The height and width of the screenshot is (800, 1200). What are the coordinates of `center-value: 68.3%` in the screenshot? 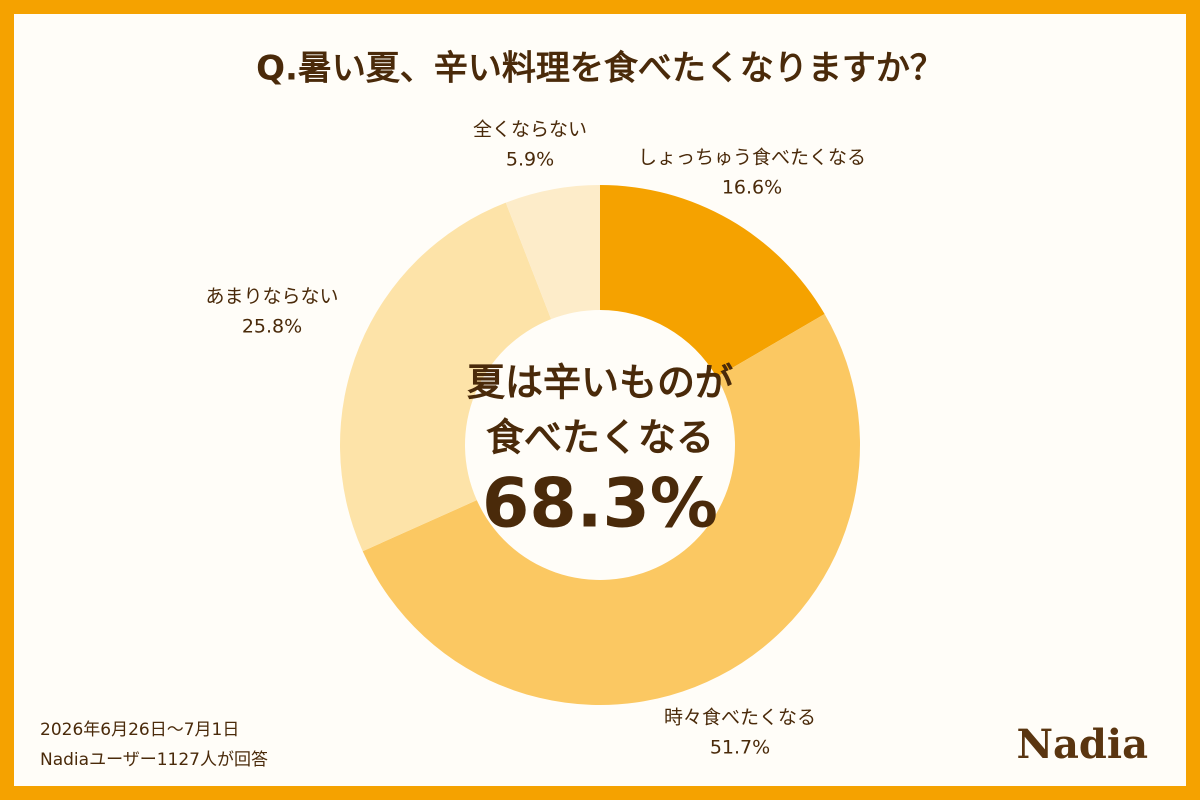 It's located at (600, 504).